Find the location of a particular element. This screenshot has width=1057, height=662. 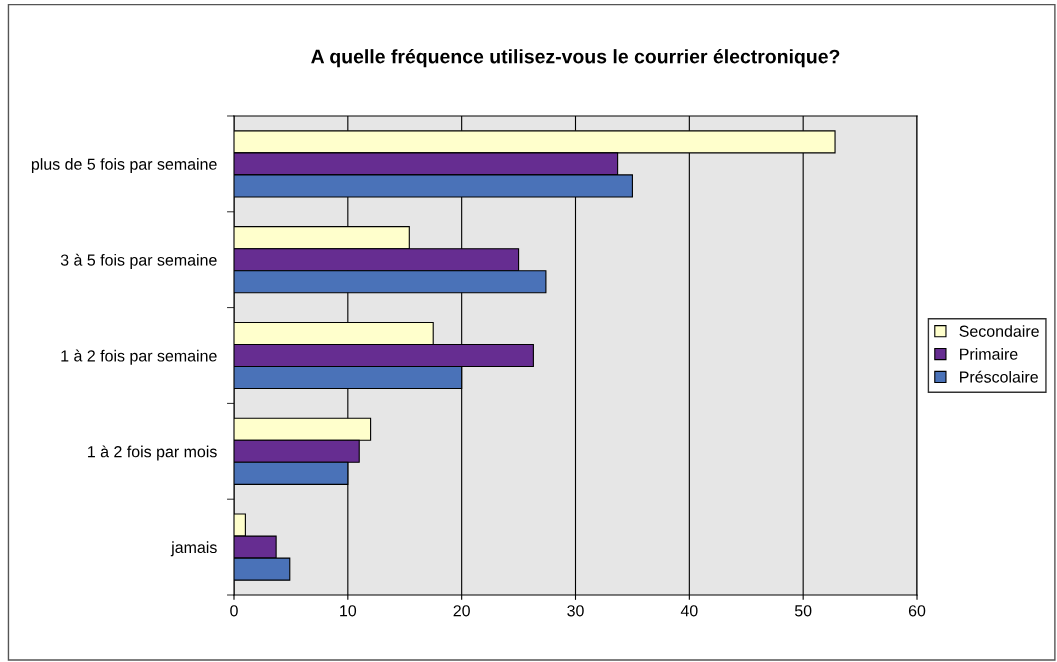

legend-label: Primaire is located at coordinates (989, 354).